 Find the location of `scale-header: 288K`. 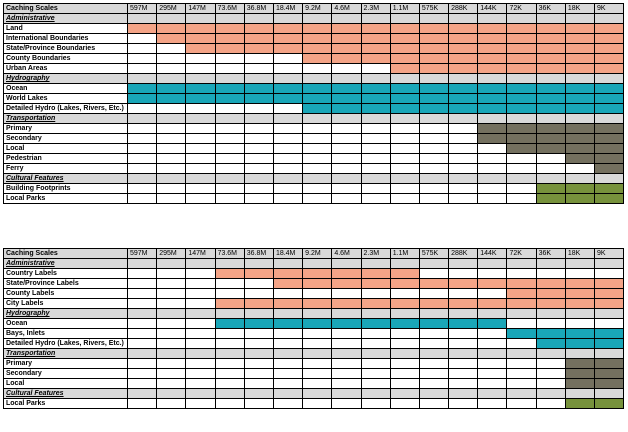

scale-header: 288K is located at coordinates (463, 253).